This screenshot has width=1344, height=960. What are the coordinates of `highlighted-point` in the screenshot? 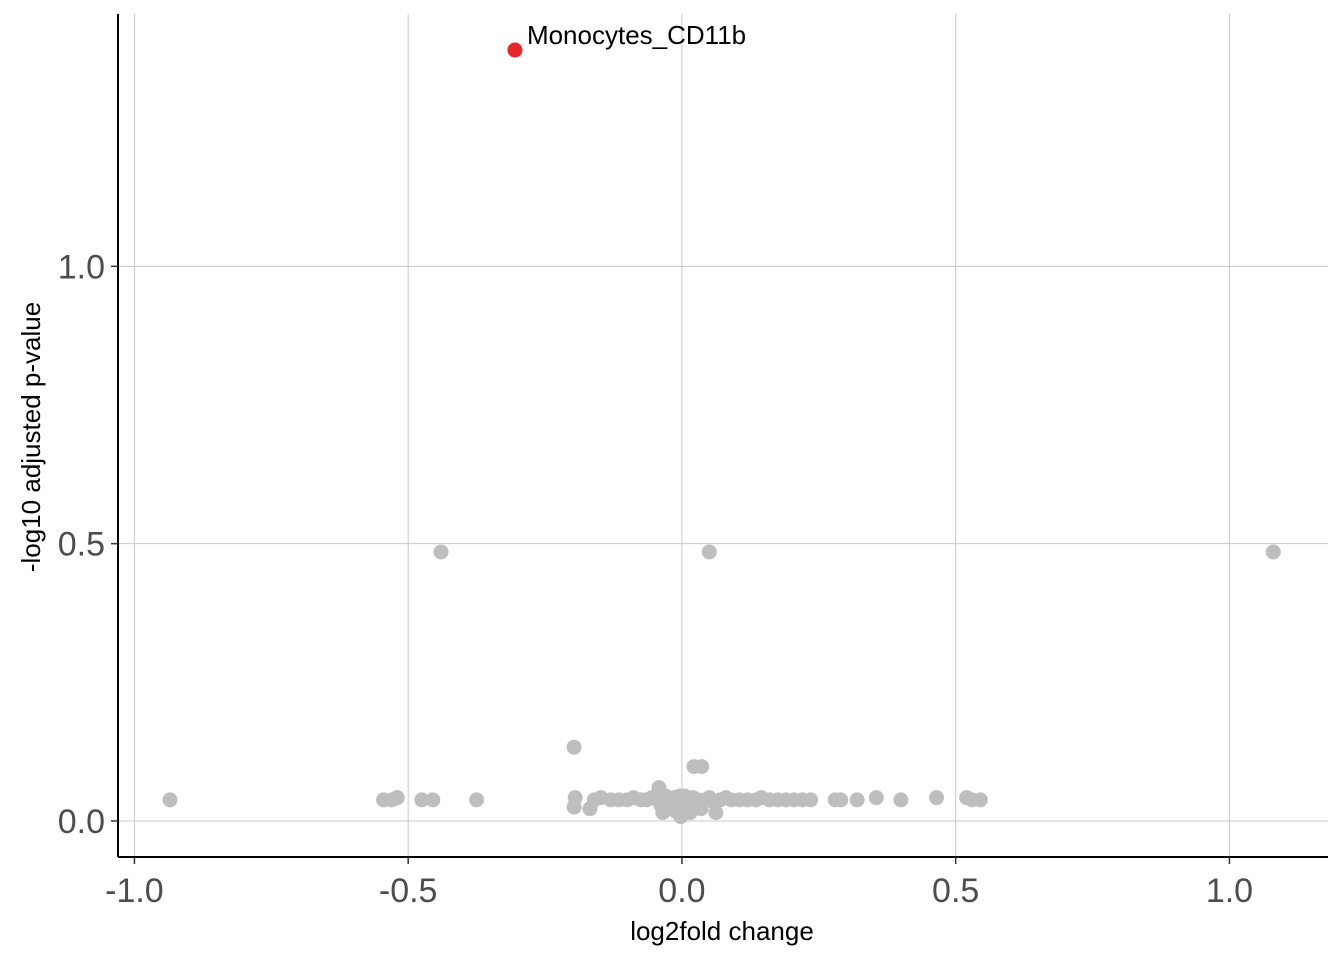 It's located at (515, 50).